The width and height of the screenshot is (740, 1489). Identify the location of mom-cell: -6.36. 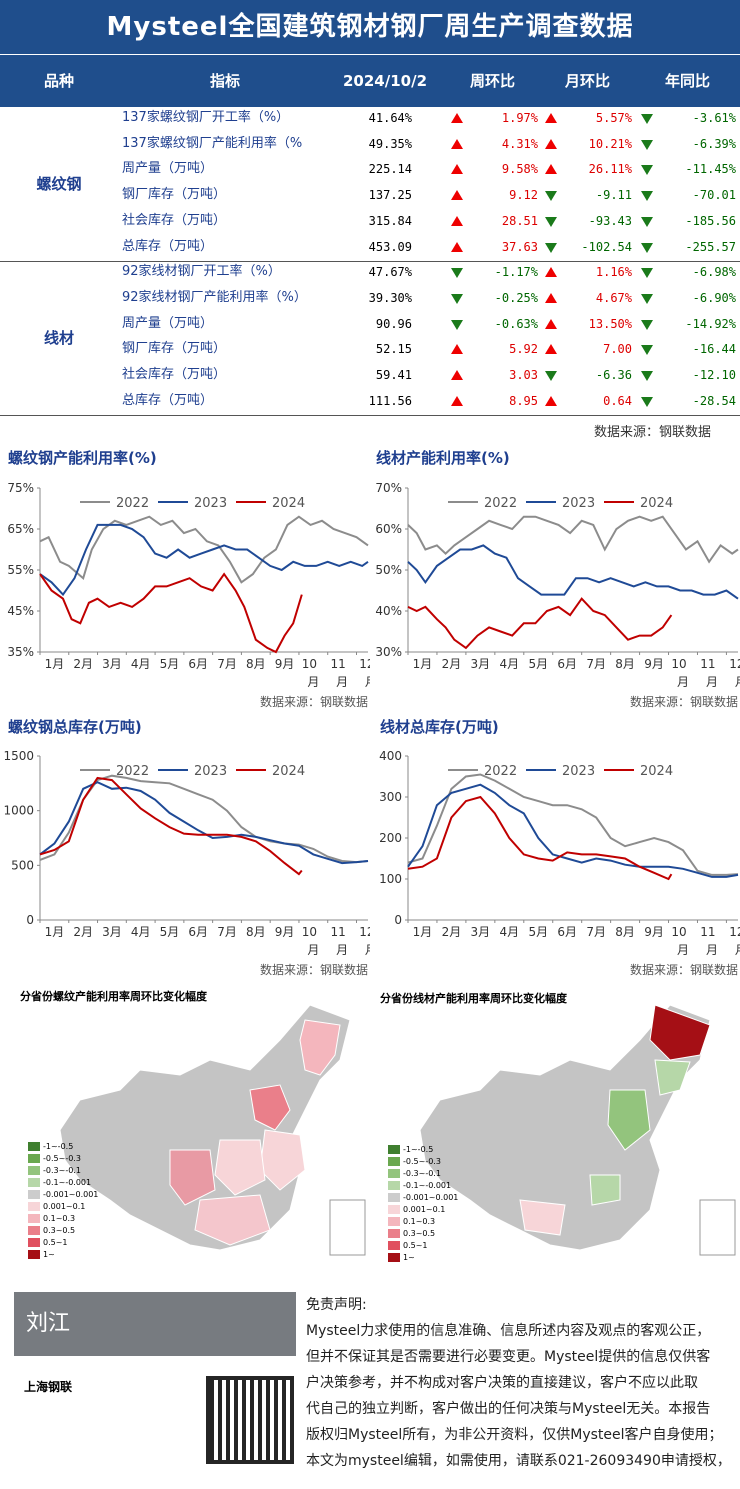
(613, 375).